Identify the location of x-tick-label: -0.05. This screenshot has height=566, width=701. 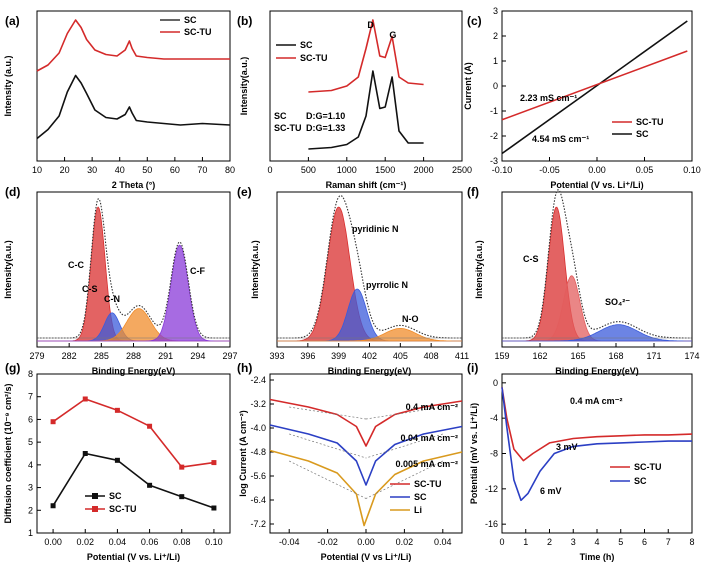
(549, 170).